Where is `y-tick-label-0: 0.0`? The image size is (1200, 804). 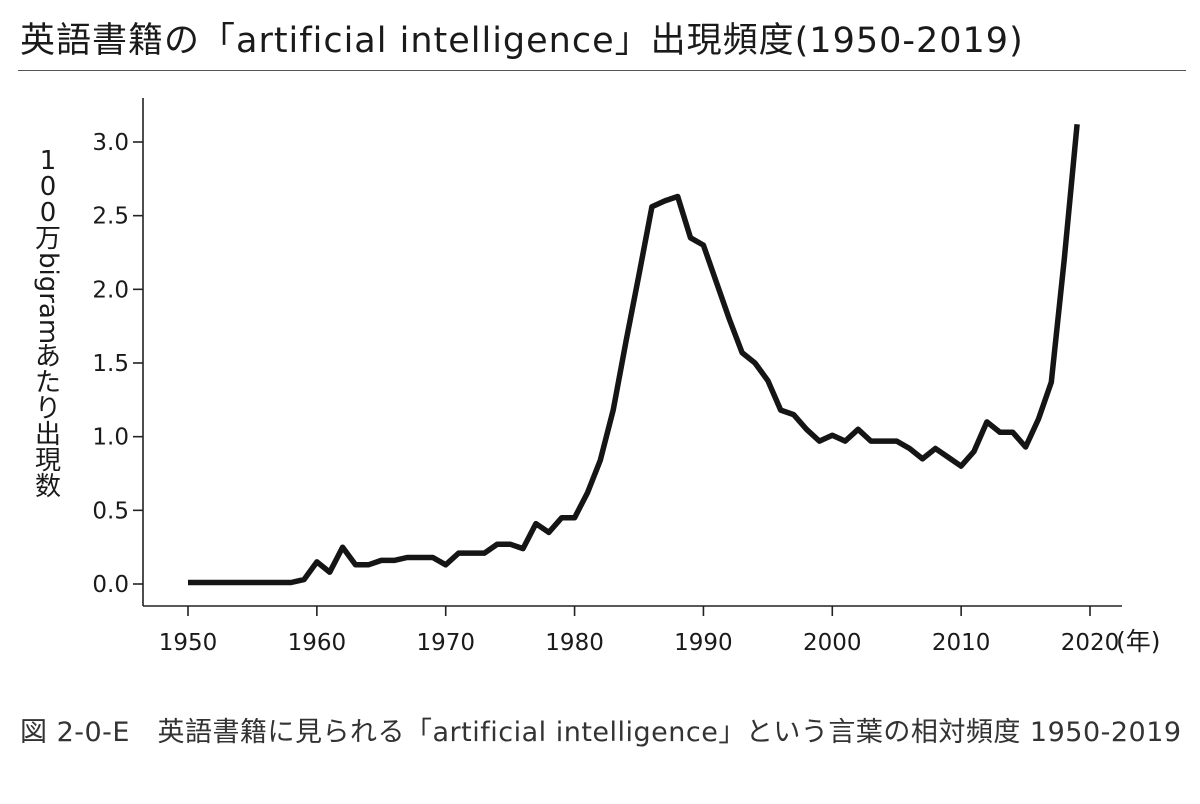
y-tick-label-0: 0.0 is located at coordinates (110, 585).